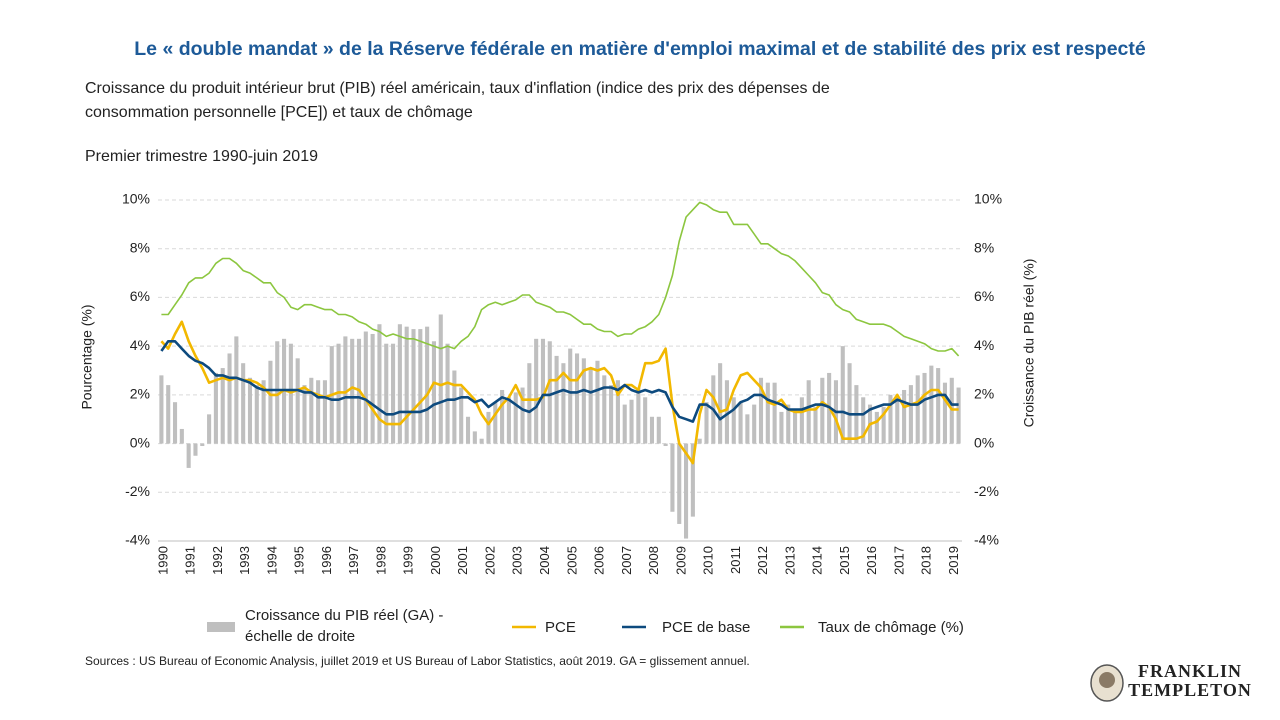 This screenshot has width=1280, height=720. I want to click on y-tick-label: 6%, so click(140, 296).